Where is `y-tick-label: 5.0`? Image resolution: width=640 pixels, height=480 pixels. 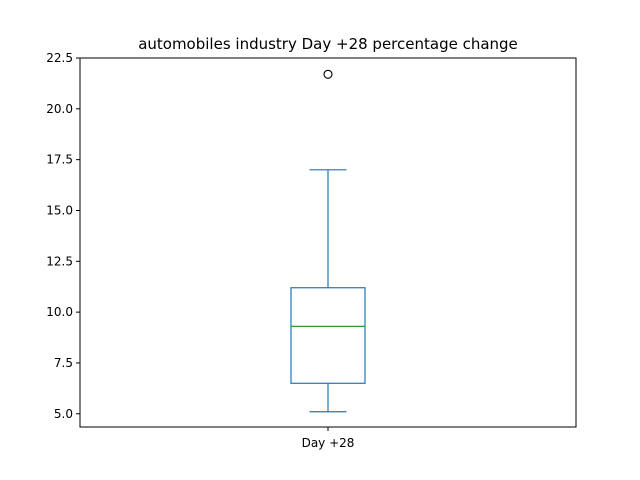
y-tick-label: 5.0 is located at coordinates (63, 414).